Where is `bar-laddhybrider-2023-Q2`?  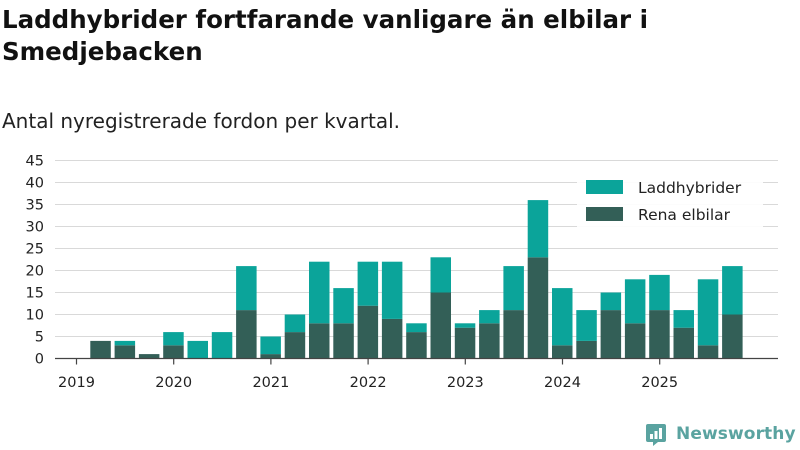 bar-laddhybrider-2023-Q2 is located at coordinates (489, 317).